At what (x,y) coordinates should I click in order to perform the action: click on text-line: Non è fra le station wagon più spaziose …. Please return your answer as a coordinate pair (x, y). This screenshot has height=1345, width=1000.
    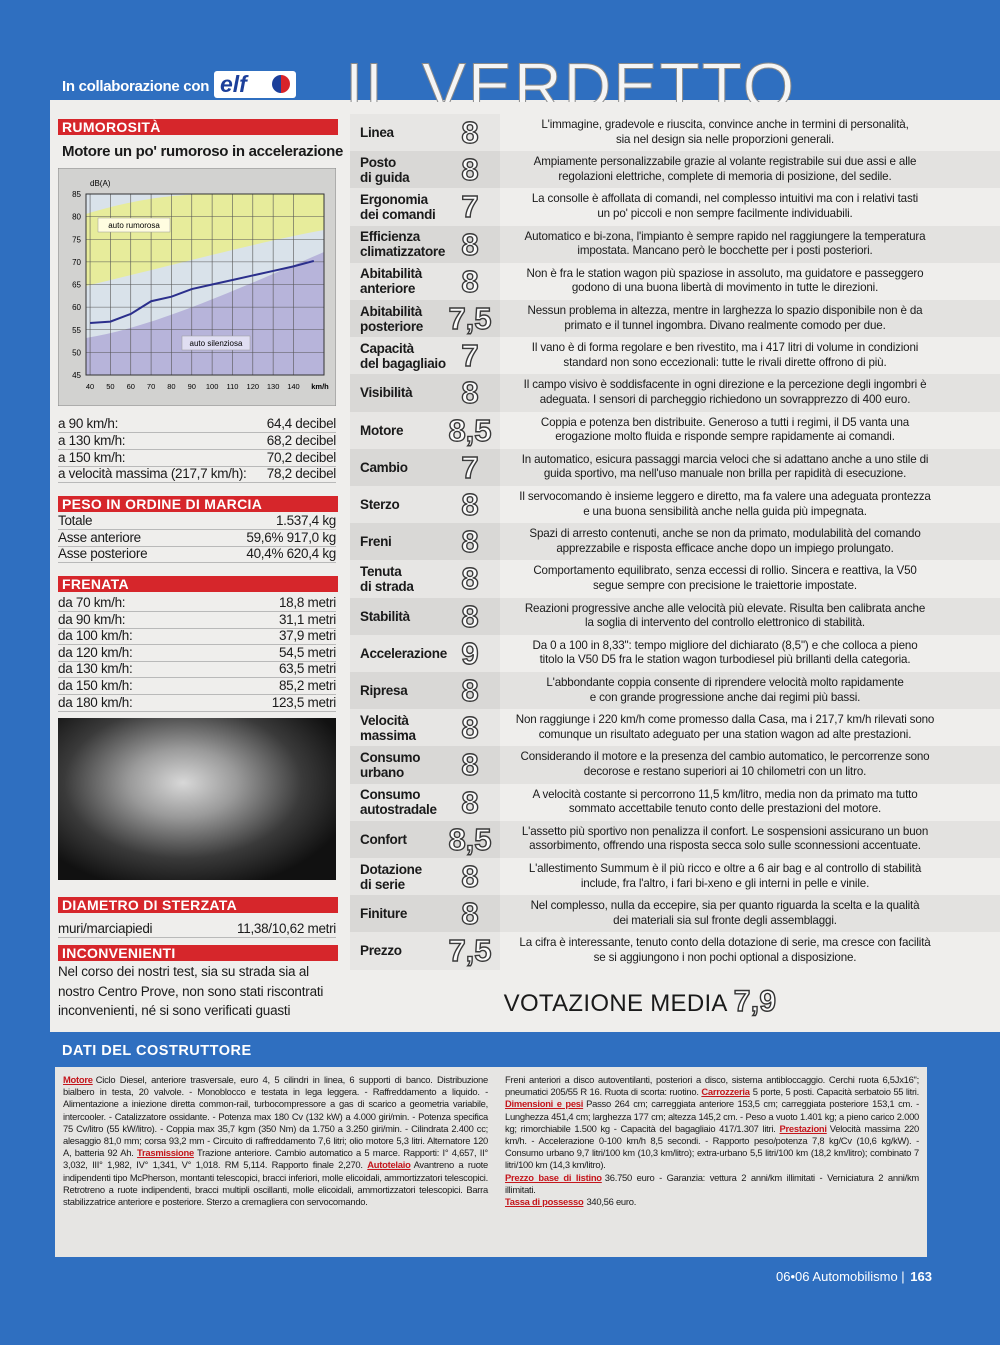
    Looking at the image, I should click on (725, 273).